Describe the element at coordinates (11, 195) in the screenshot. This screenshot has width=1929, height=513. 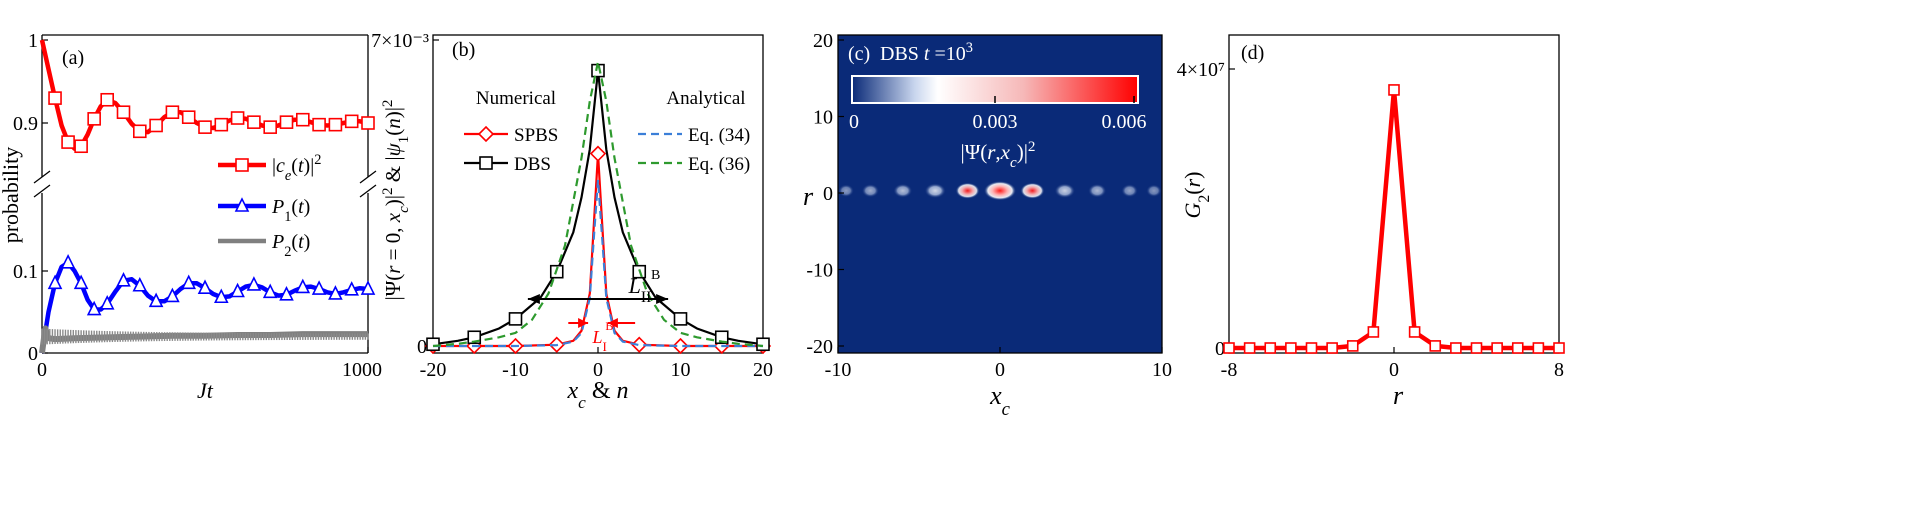
I see `y-axis-label: probability` at that location.